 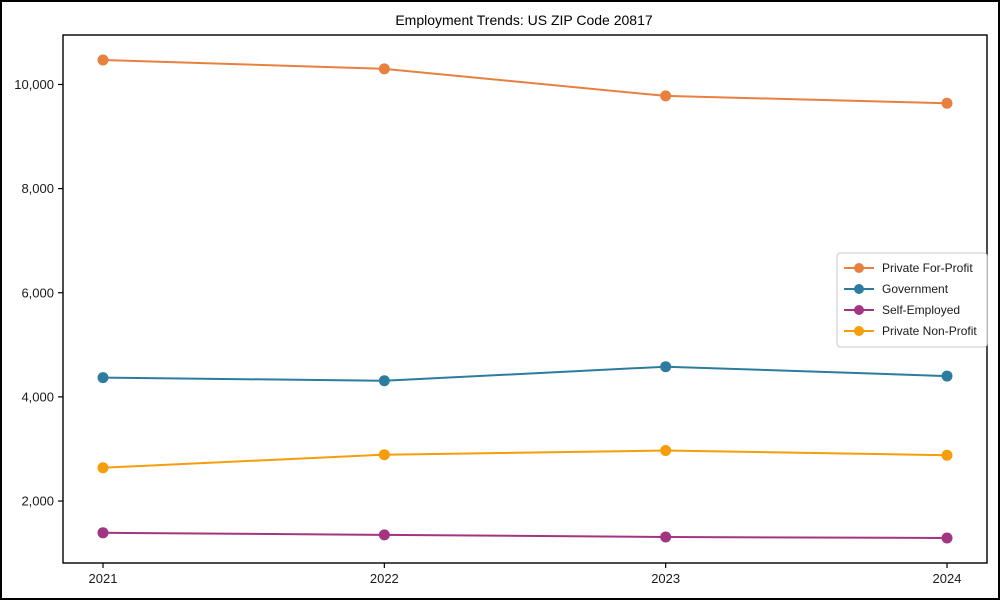 I want to click on data-point-private-for-profit-2021, so click(x=103, y=60).